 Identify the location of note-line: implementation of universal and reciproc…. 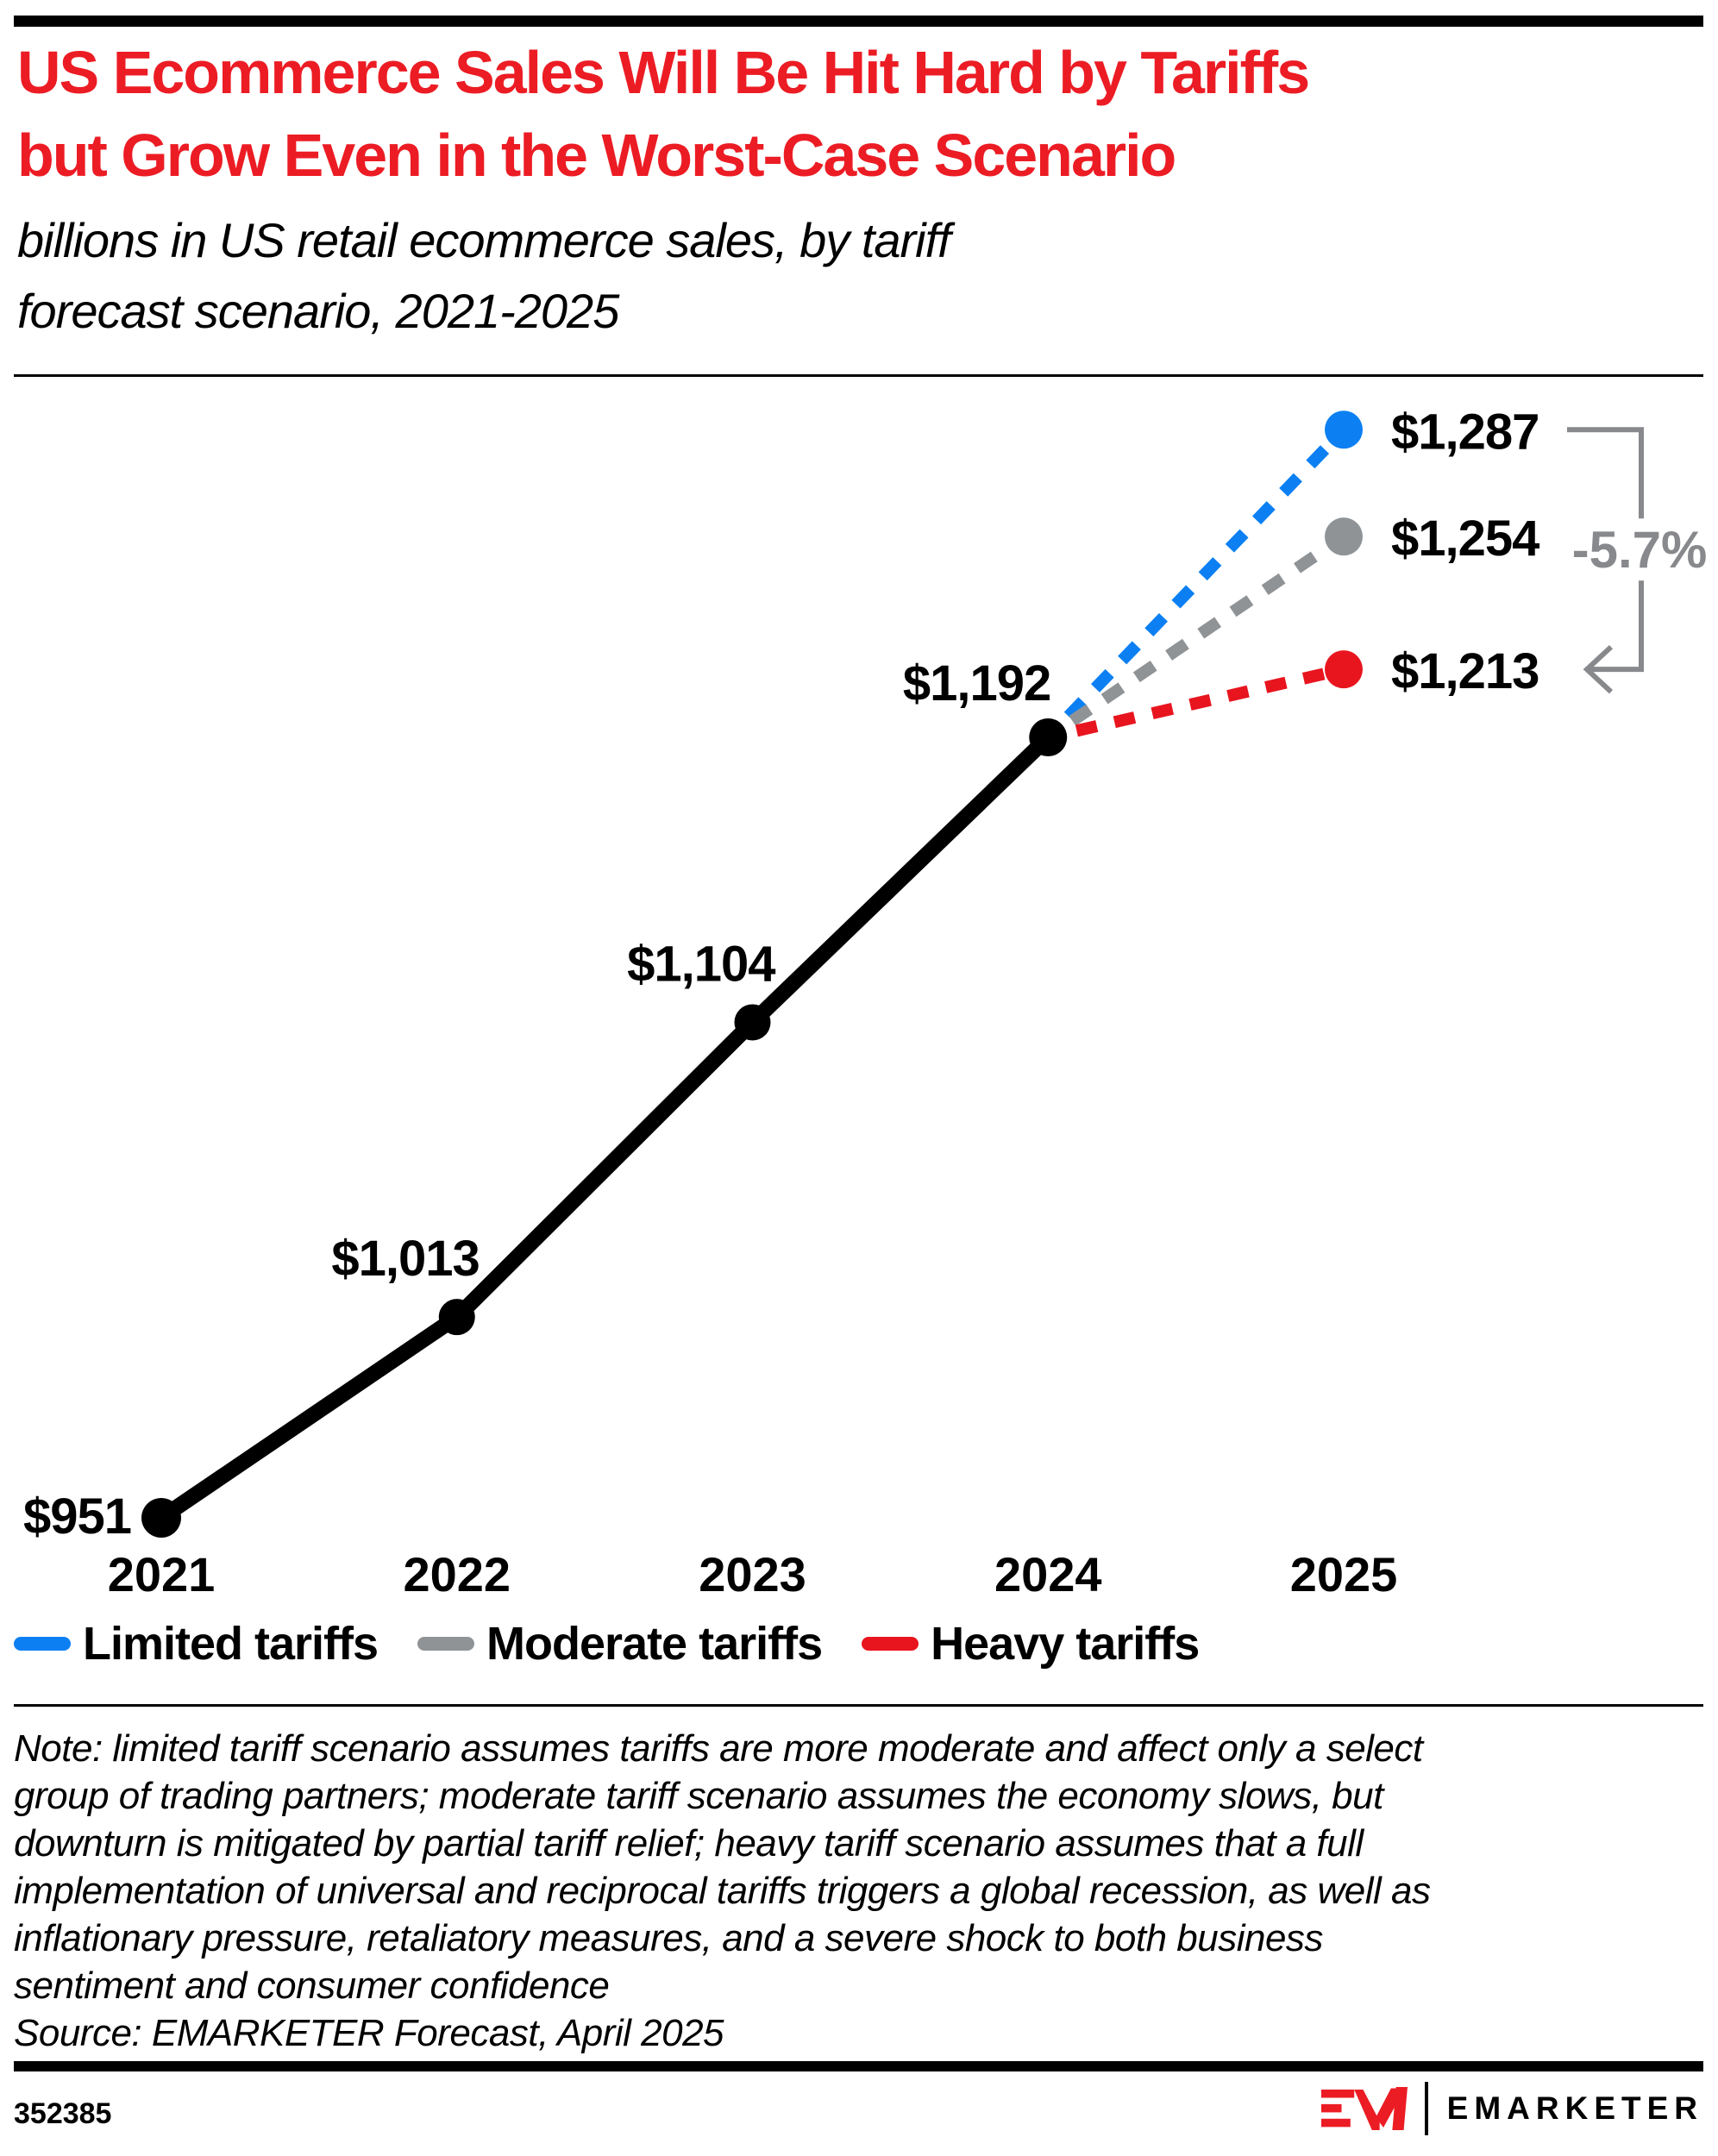
(722, 1891).